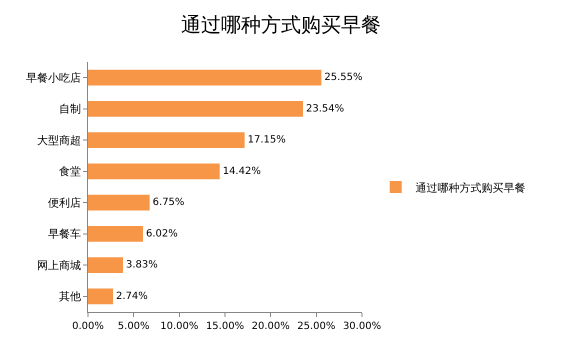 Image resolution: width=562 pixels, height=347 pixels. I want to click on x-tick-label: 15.00%, so click(225, 326).